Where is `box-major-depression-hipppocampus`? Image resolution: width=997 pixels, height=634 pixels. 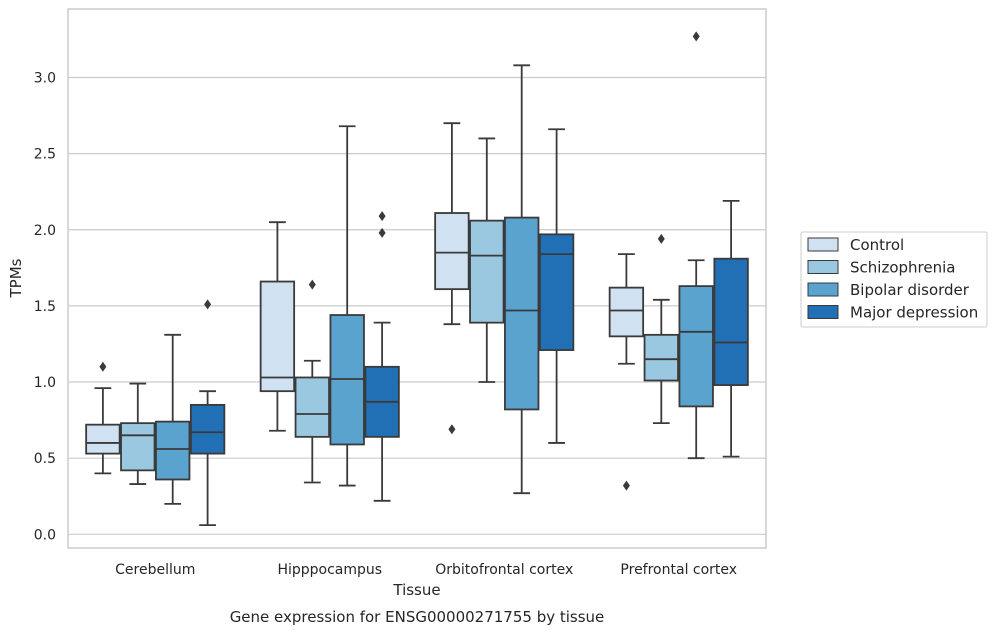
box-major-depression-hipppocampus is located at coordinates (382, 356).